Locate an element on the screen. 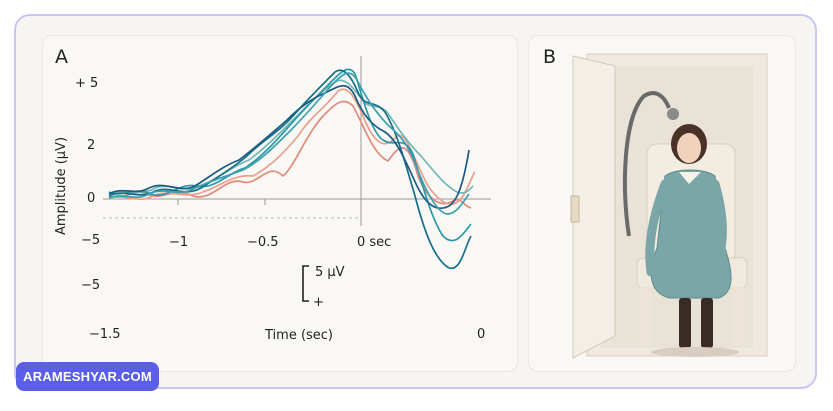 Image resolution: width=833 pixels, height=411 pixels. y-axis-label: Amplitude (μV) is located at coordinates (61, 186).